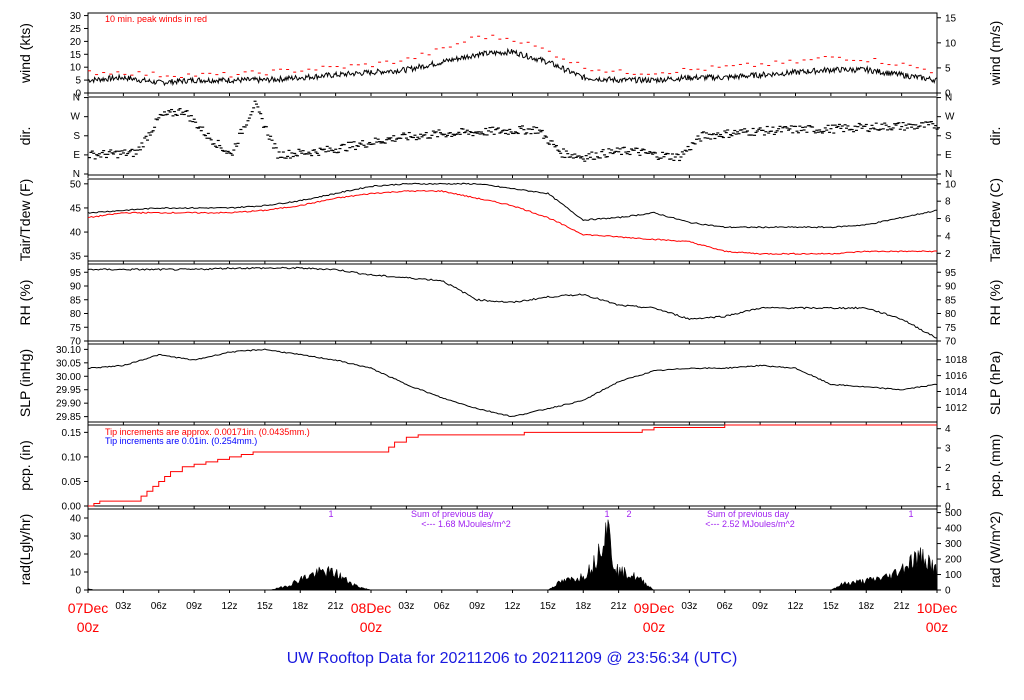  Describe the element at coordinates (951, 184) in the screenshot. I see `ytick-label-right: 10` at that location.